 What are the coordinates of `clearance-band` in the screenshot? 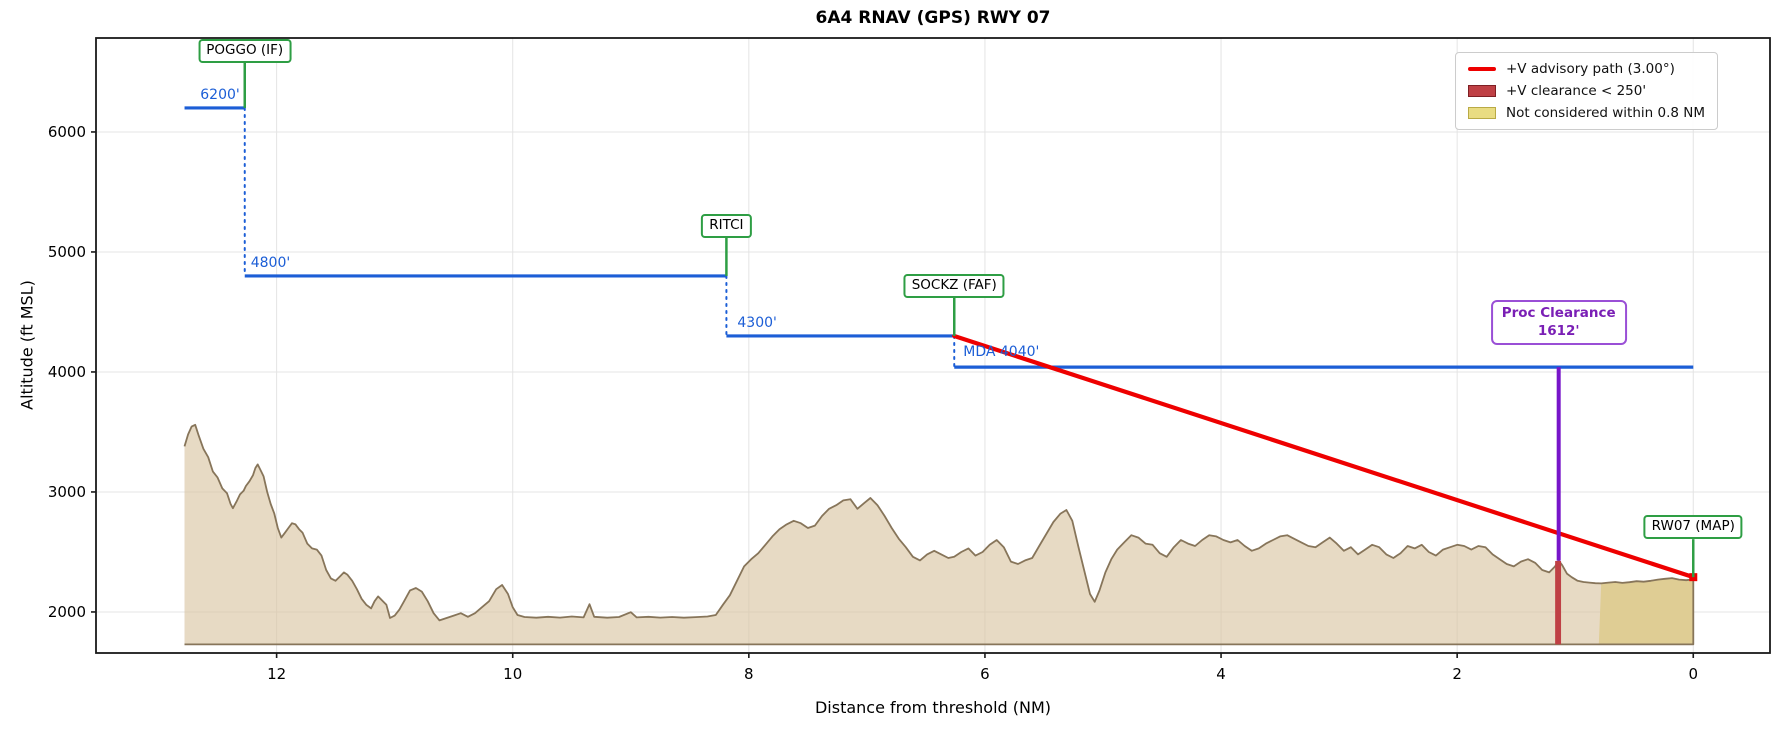 It's located at (1558, 602).